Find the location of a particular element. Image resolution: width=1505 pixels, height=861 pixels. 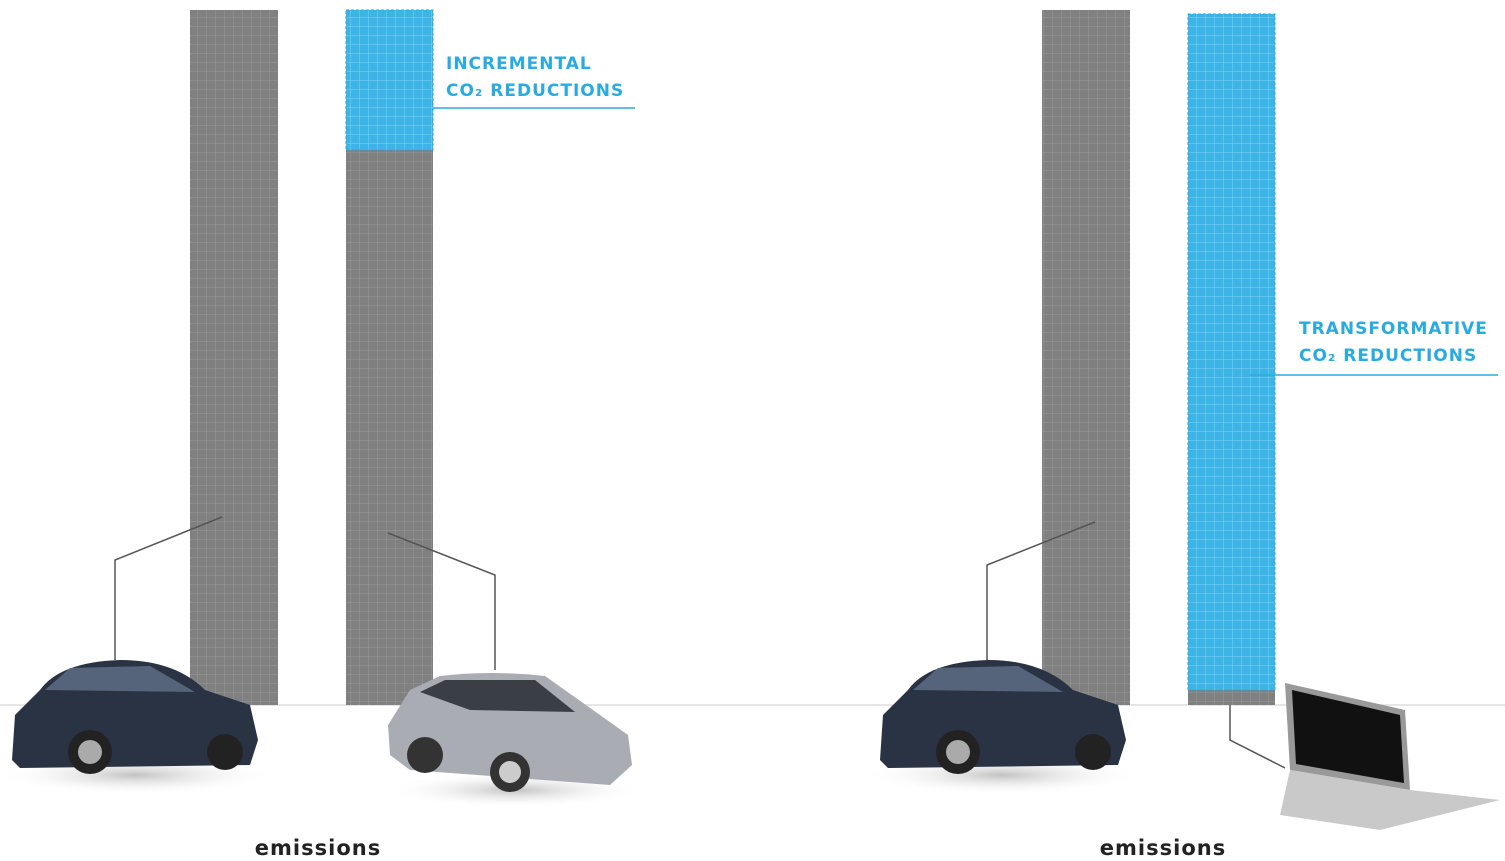

laptop-icon is located at coordinates (1390, 756).